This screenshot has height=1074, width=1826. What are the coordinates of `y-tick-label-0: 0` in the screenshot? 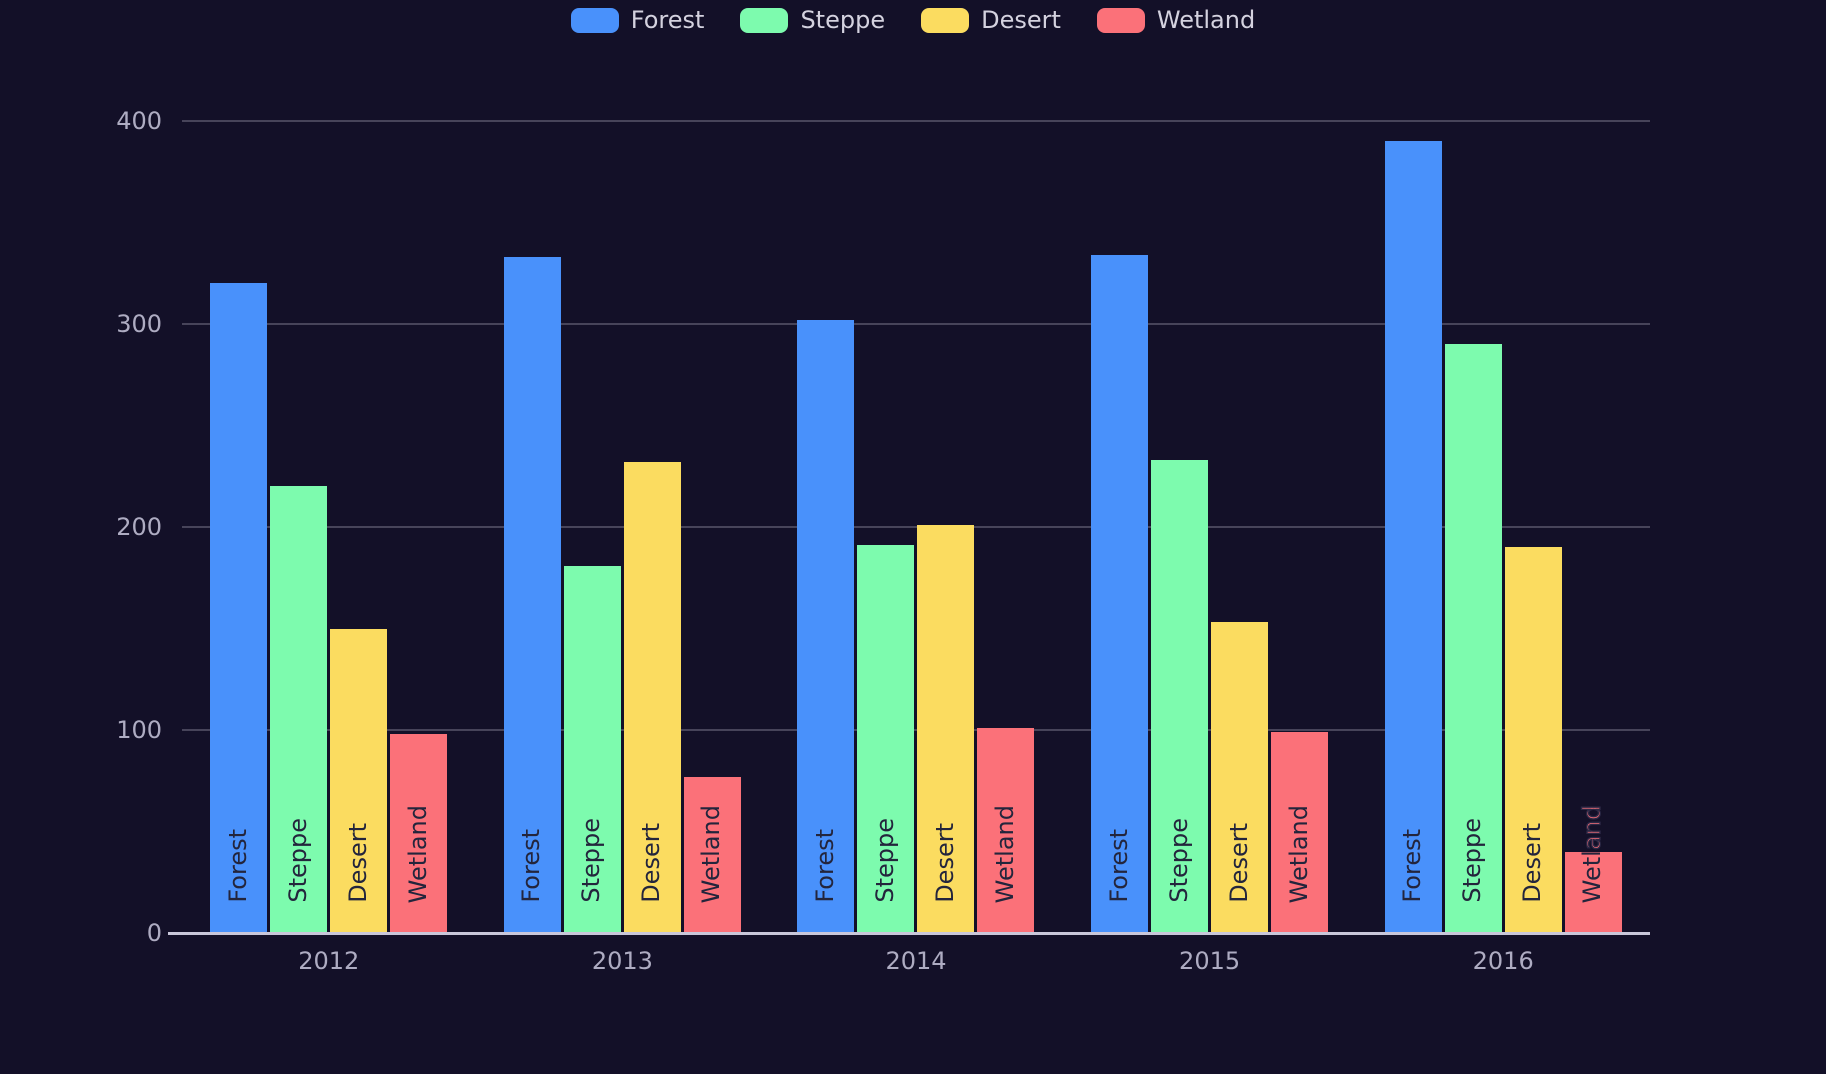 It's located at (154, 933).